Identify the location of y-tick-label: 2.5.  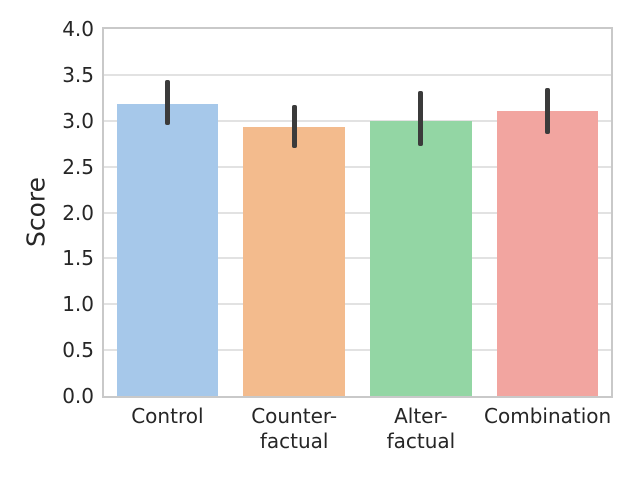
(78, 166).